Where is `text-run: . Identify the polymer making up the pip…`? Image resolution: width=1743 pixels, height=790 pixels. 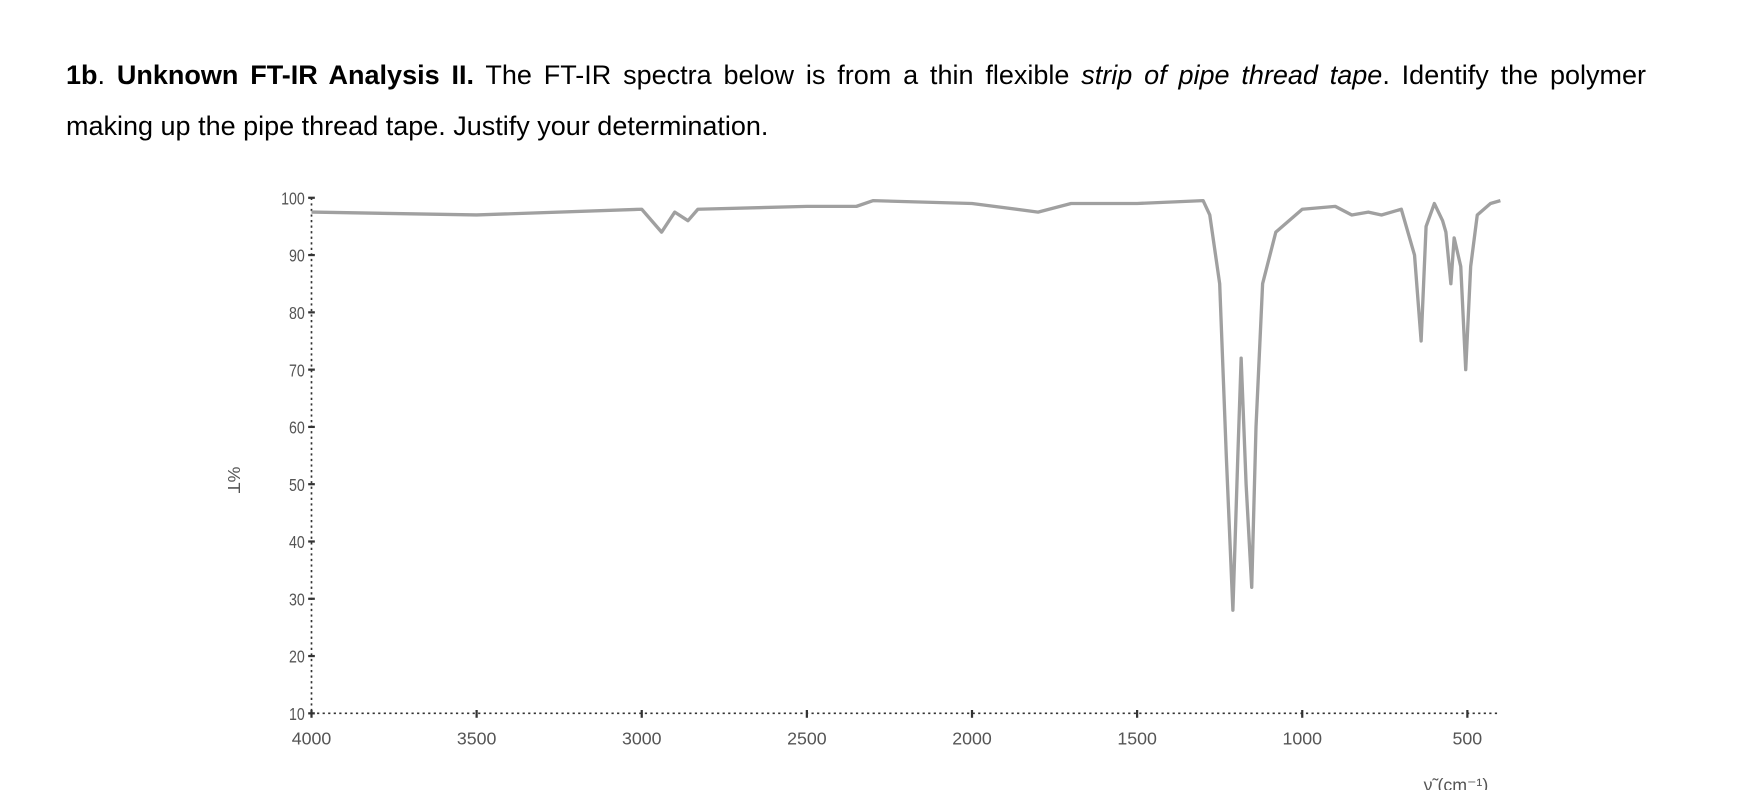 text-run: . Identify the polymer making up the pip… is located at coordinates (856, 100).